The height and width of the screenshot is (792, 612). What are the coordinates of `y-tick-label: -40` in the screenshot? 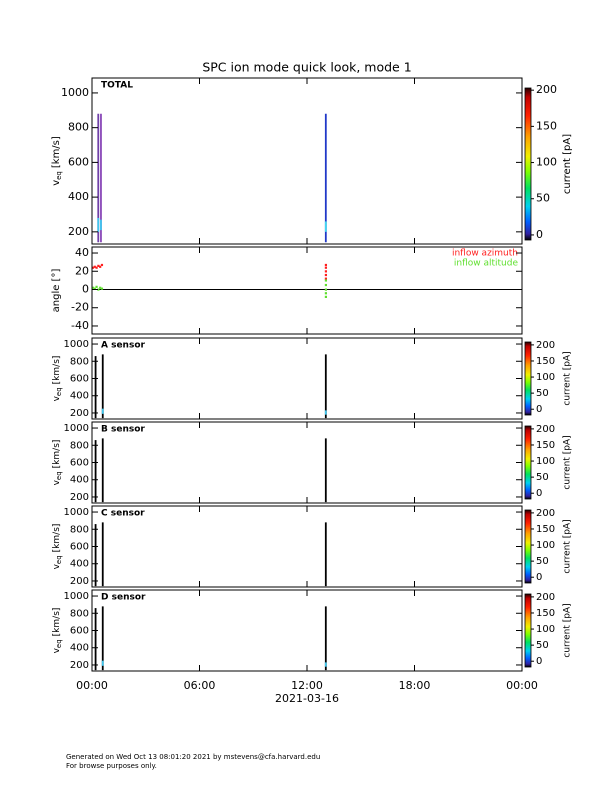 It's located at (80, 325).